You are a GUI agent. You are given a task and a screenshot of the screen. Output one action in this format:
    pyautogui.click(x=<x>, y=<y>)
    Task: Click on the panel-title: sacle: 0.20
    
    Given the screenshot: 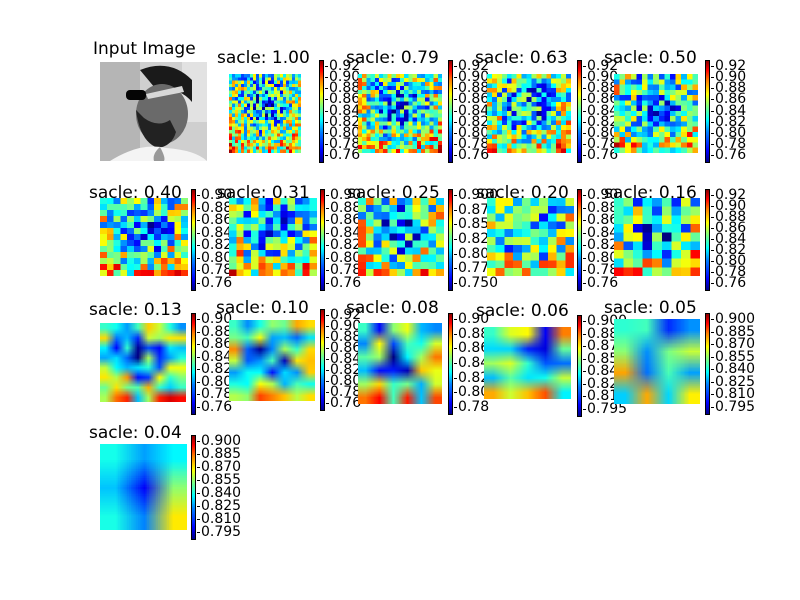 What is the action you would take?
    pyautogui.click(x=522, y=193)
    